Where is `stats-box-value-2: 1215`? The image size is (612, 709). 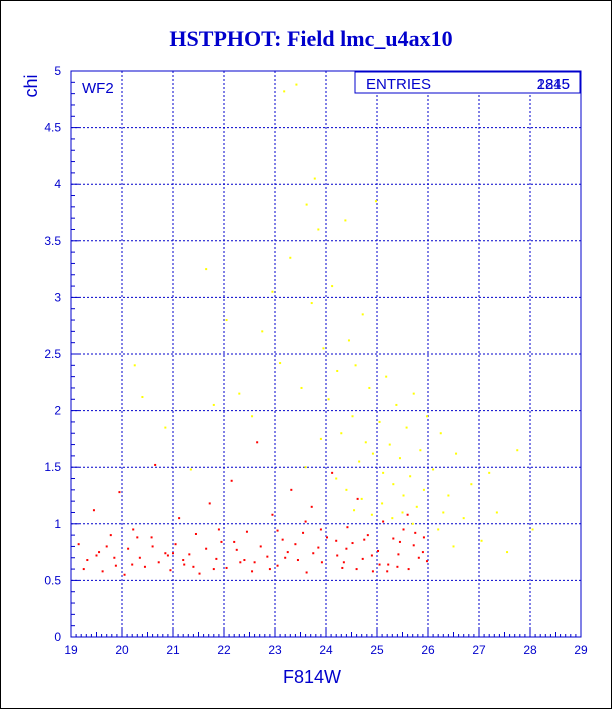
stats-box-value-2: 1215 is located at coordinates (553, 84).